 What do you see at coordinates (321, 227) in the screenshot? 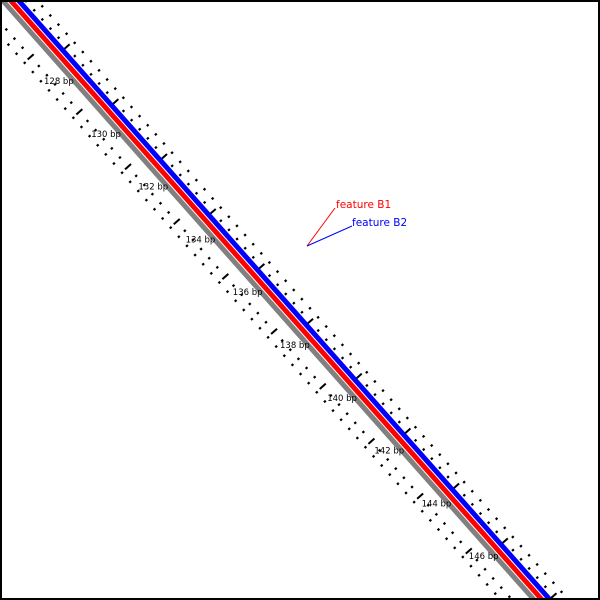
I see `feature-b1-leader` at bounding box center [321, 227].